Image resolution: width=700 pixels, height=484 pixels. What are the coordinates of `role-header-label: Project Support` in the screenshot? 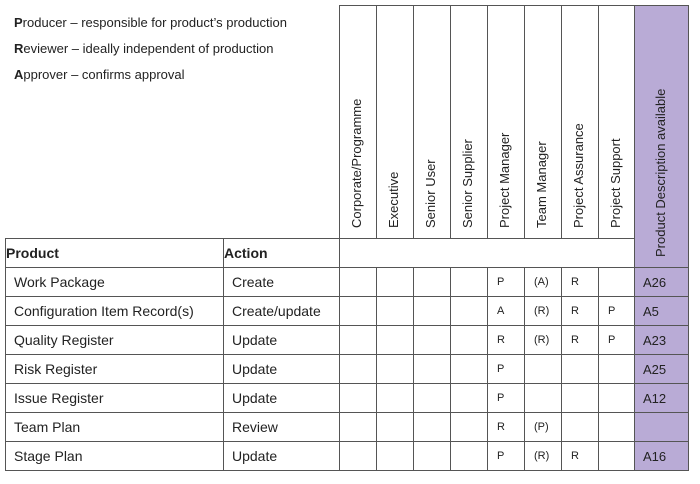 It's located at (615, 183).